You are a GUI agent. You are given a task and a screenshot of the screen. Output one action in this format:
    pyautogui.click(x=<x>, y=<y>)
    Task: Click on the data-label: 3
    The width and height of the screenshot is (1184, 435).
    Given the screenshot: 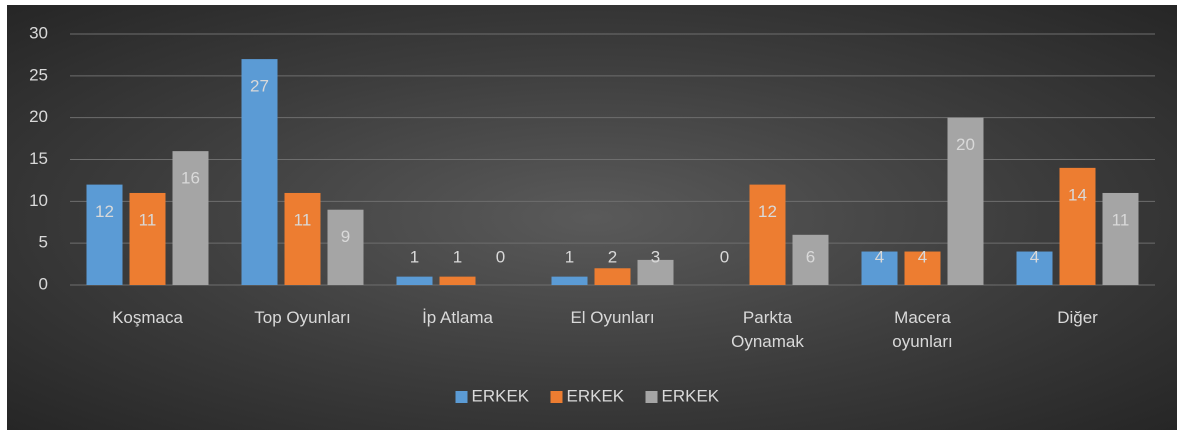 What is the action you would take?
    pyautogui.click(x=655, y=256)
    